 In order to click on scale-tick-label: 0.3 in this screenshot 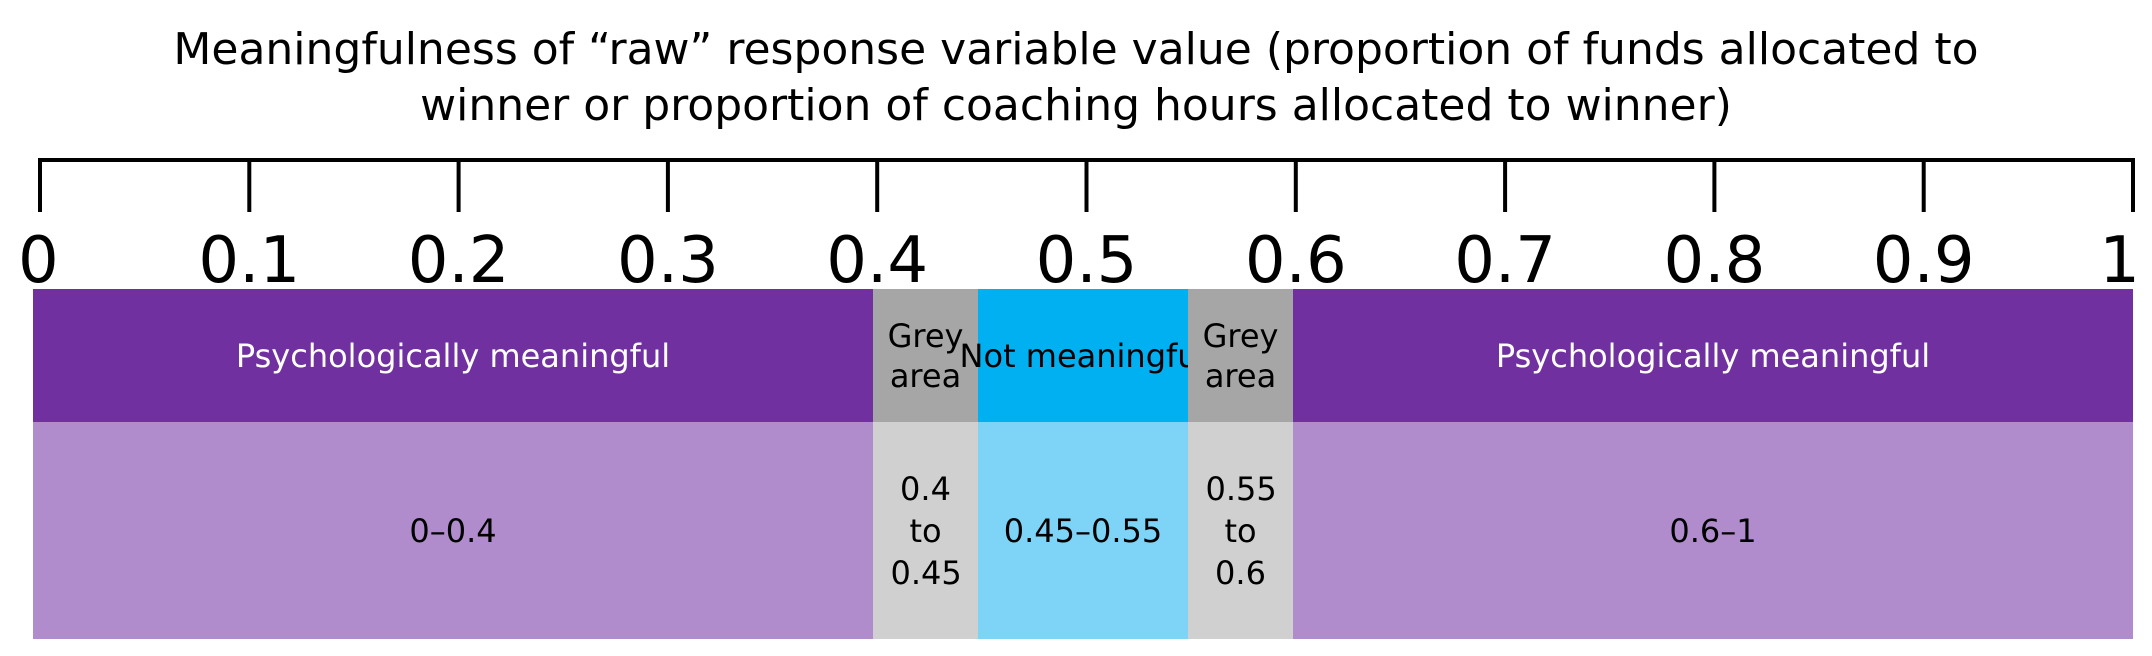, I will do `click(668, 261)`.